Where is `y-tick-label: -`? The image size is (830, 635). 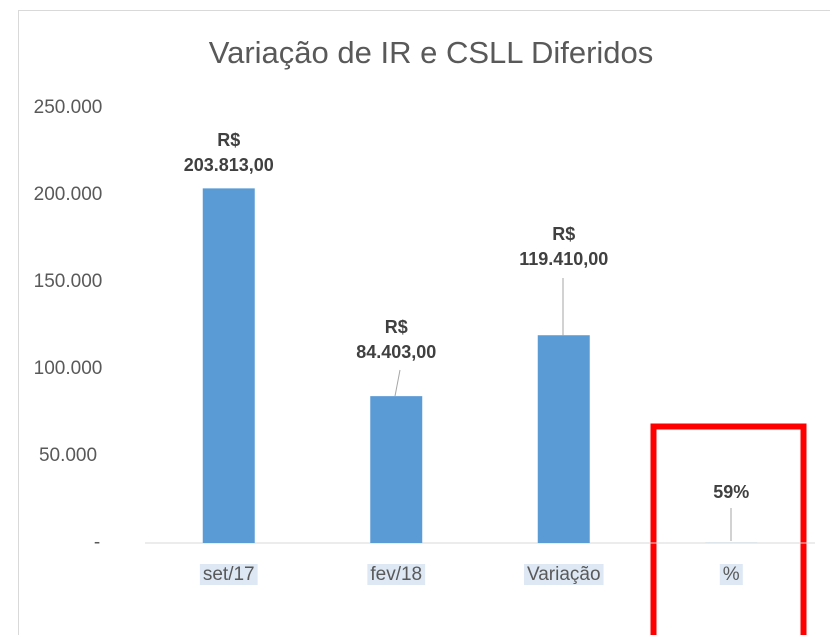
y-tick-label: - is located at coordinates (97, 542).